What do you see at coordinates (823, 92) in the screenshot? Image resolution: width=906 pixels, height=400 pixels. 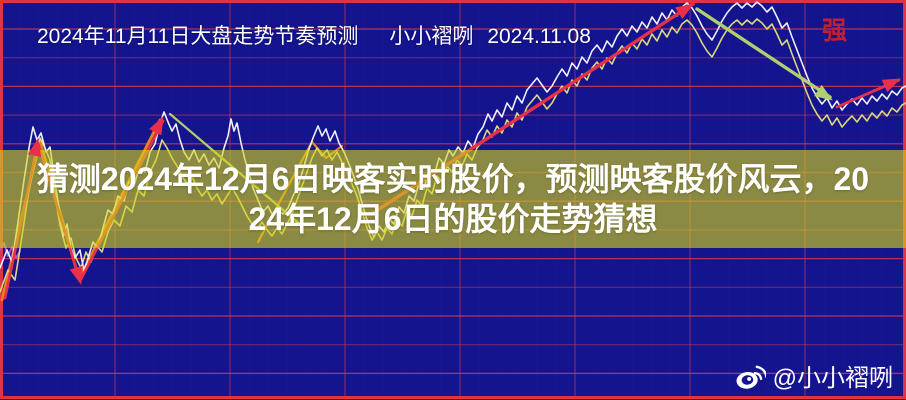 I see `down-arrow-green` at bounding box center [823, 92].